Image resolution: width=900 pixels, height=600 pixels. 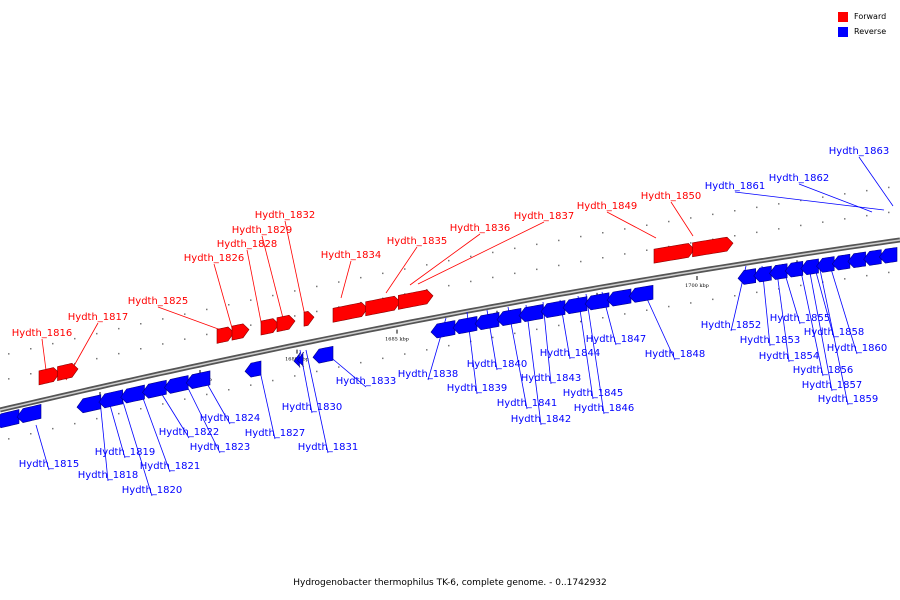 What do you see at coordinates (616, 339) in the screenshot?
I see `reverse-gene-label: Hydth_1847` at bounding box center [616, 339].